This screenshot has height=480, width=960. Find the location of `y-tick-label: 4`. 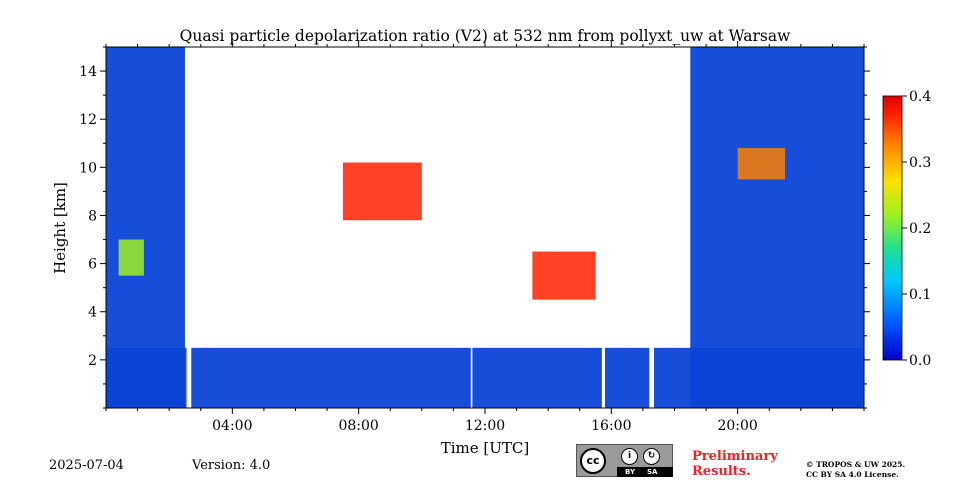

y-tick-label: 4 is located at coordinates (92, 313).